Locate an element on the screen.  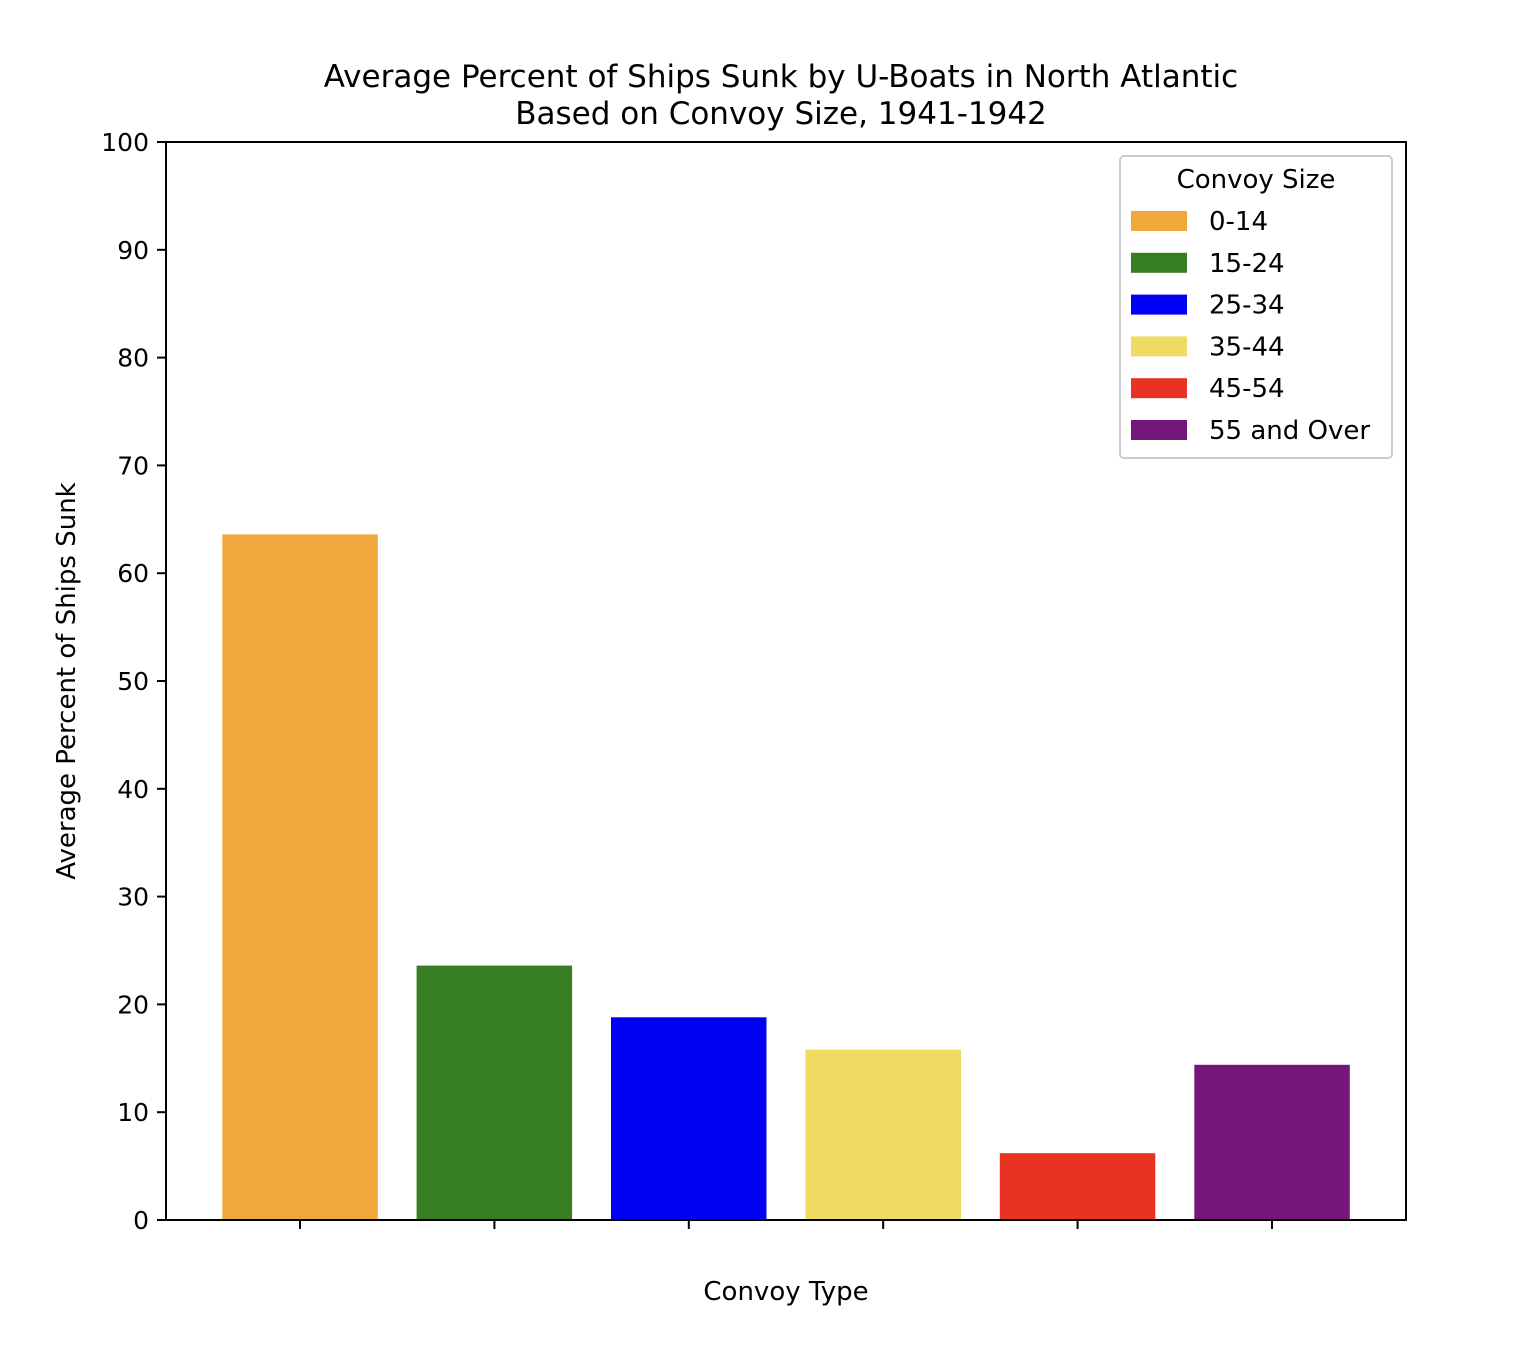
y-tick-label: 40 is located at coordinates (133, 789).